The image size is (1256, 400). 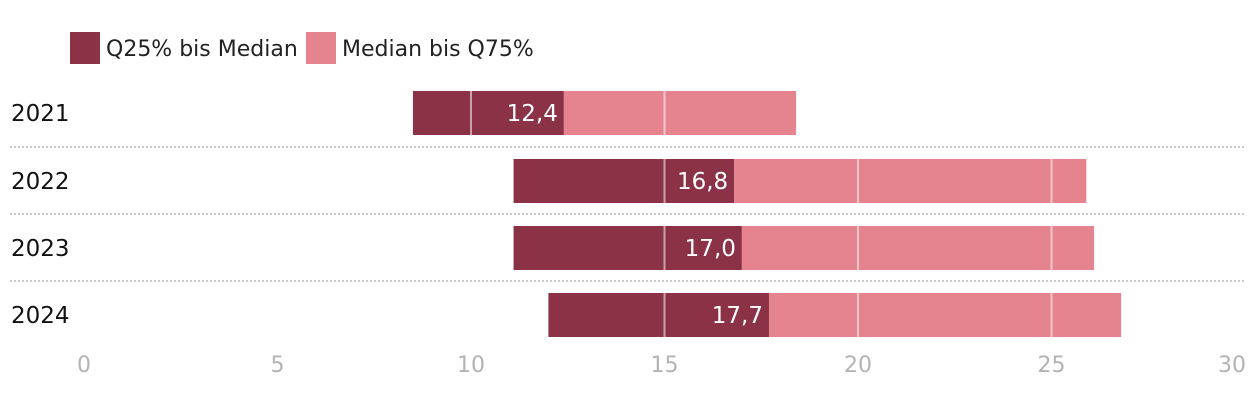 I want to click on chart-legend: Q25% bis Median Median bis Q75%, so click(x=302, y=48).